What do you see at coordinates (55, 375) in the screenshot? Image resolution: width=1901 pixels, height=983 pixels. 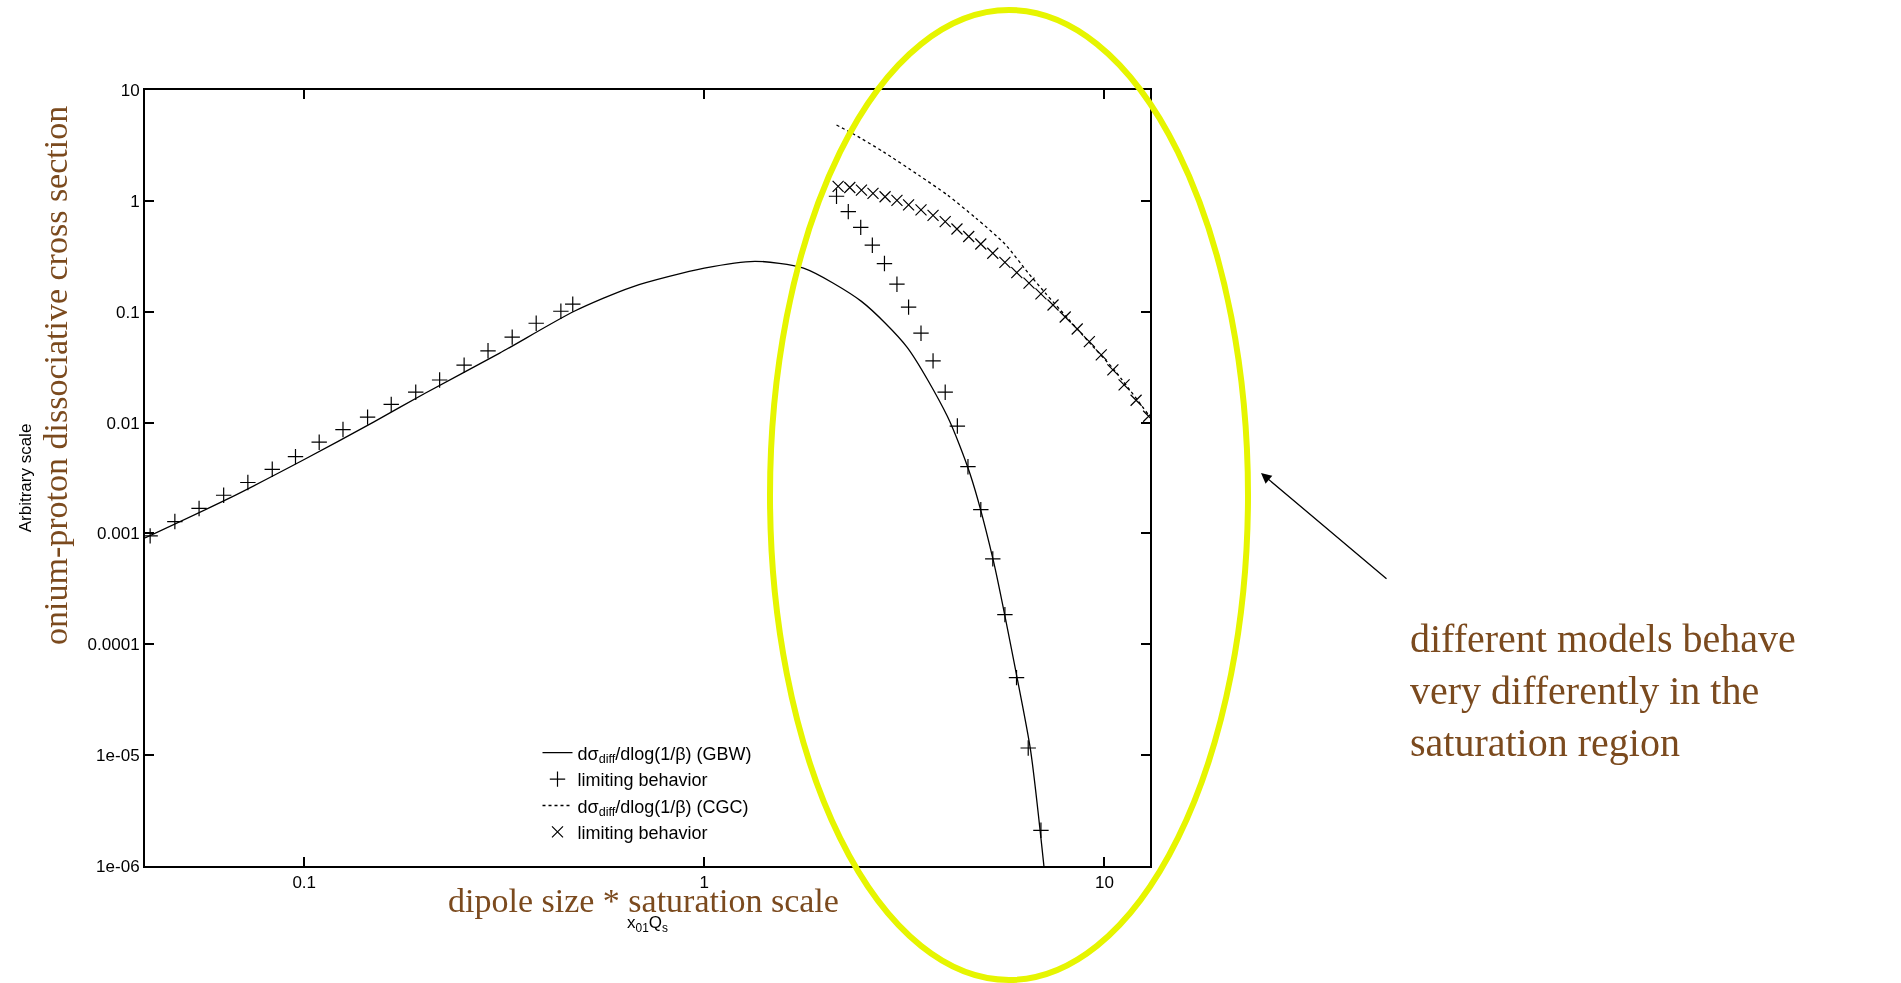 I see `text: onium-proton dissociative cross section` at bounding box center [55, 375].